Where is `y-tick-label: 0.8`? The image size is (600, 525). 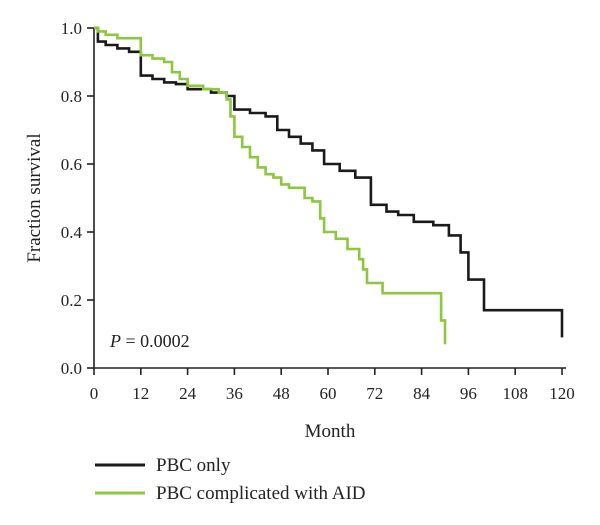 y-tick-label: 0.8 is located at coordinates (71, 96).